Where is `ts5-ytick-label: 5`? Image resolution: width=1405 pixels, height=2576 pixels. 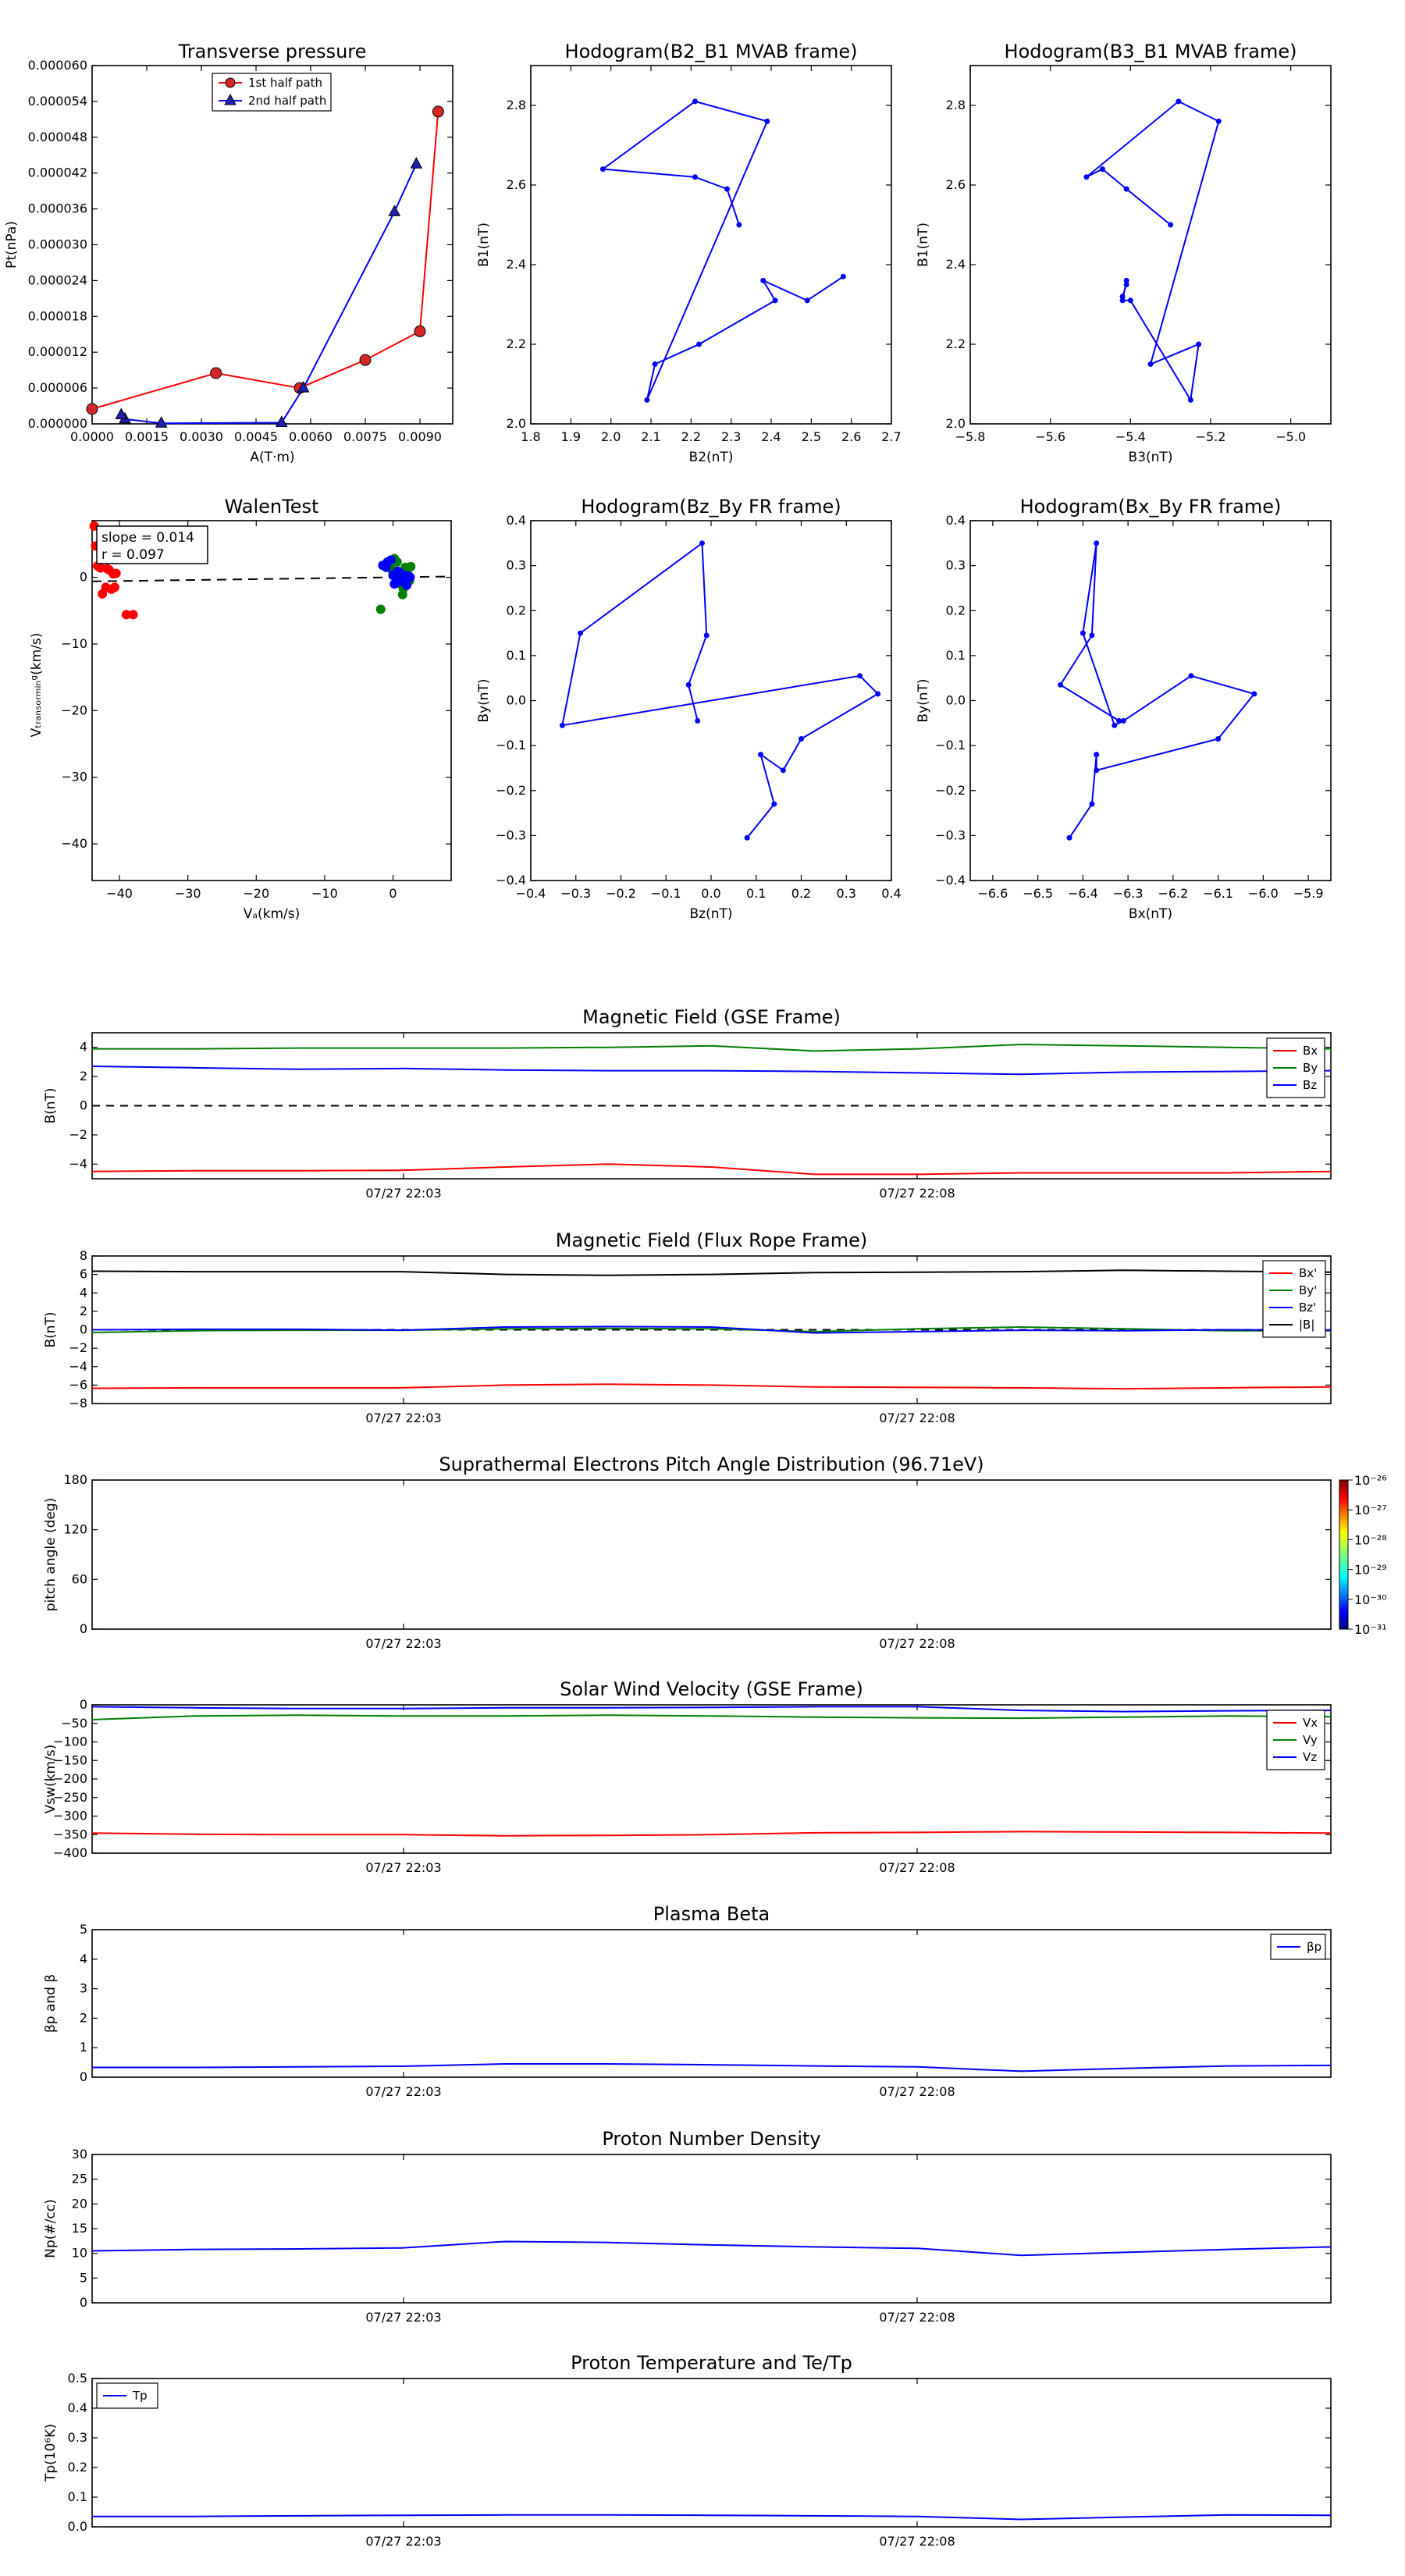
ts5-ytick-label: 5 is located at coordinates (84, 1929).